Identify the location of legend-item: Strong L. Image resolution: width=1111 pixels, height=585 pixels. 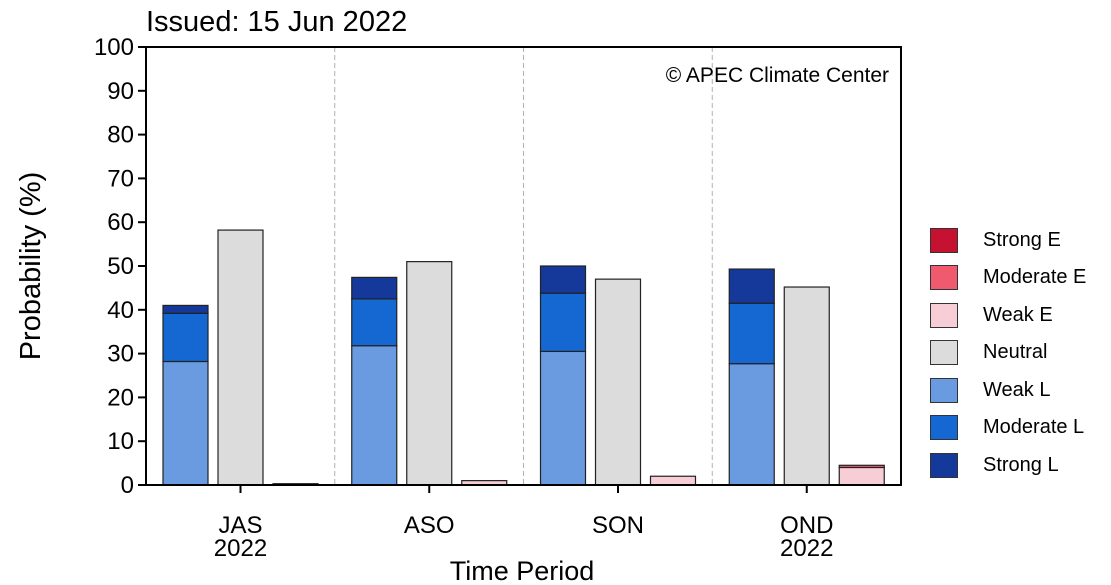
(994, 465).